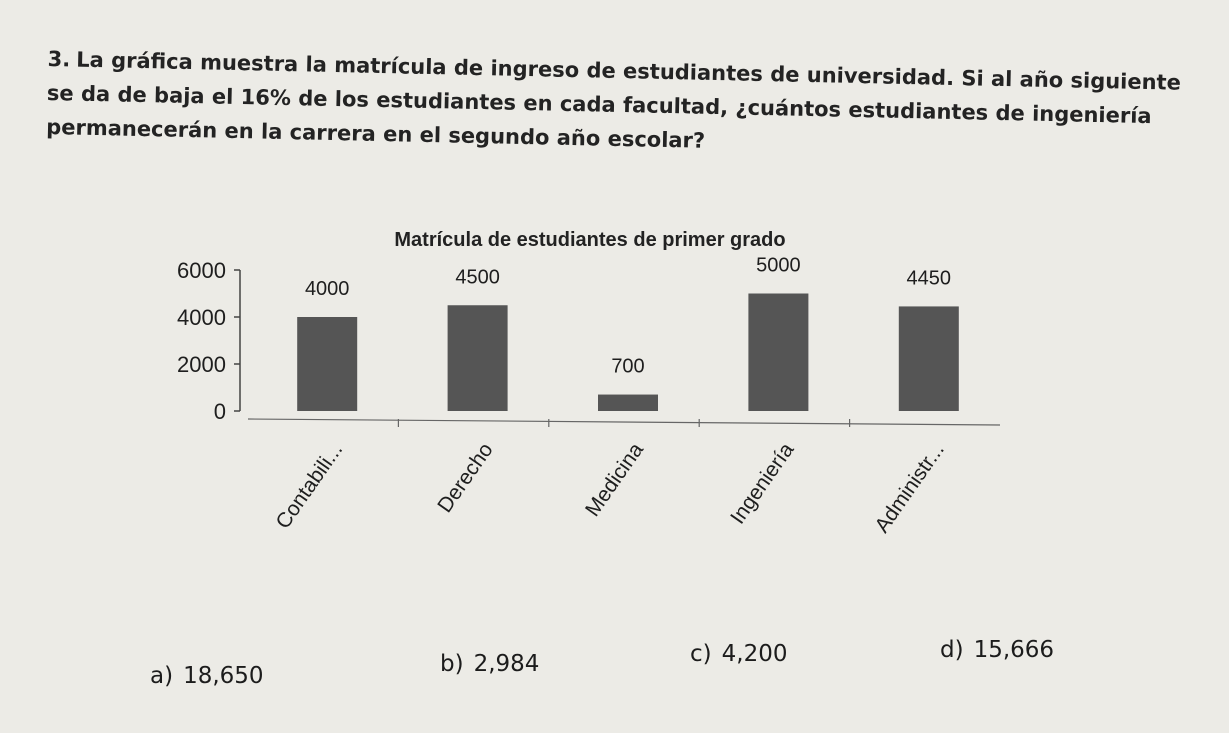  I want to click on data-labels-group: 4000 4500 700 5000 4450, so click(628, 316).